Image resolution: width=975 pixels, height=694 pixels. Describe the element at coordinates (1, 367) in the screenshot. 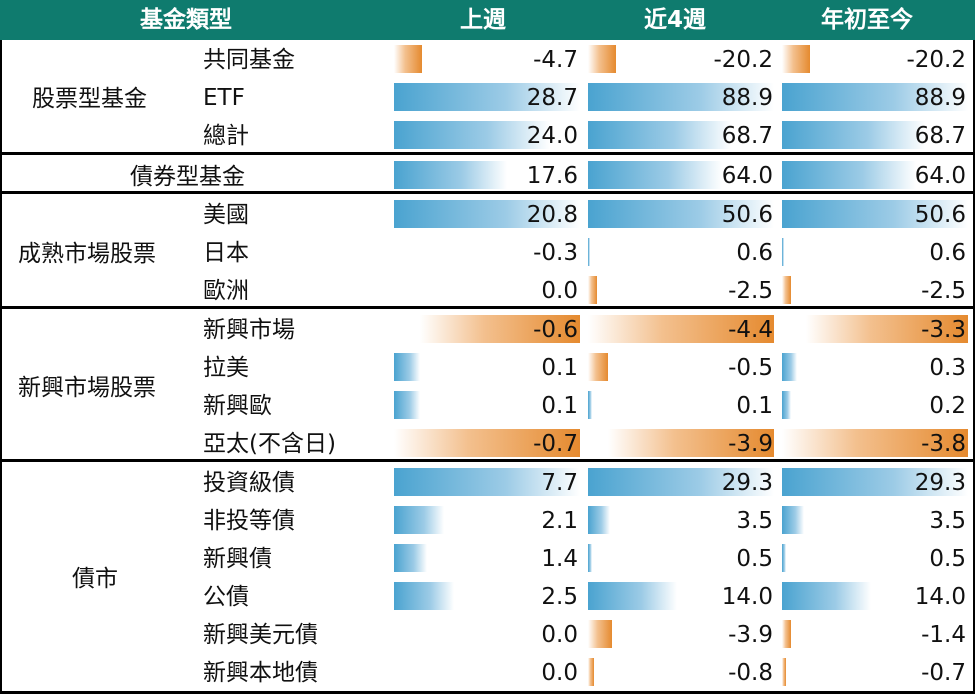

I see `table-border-left` at that location.